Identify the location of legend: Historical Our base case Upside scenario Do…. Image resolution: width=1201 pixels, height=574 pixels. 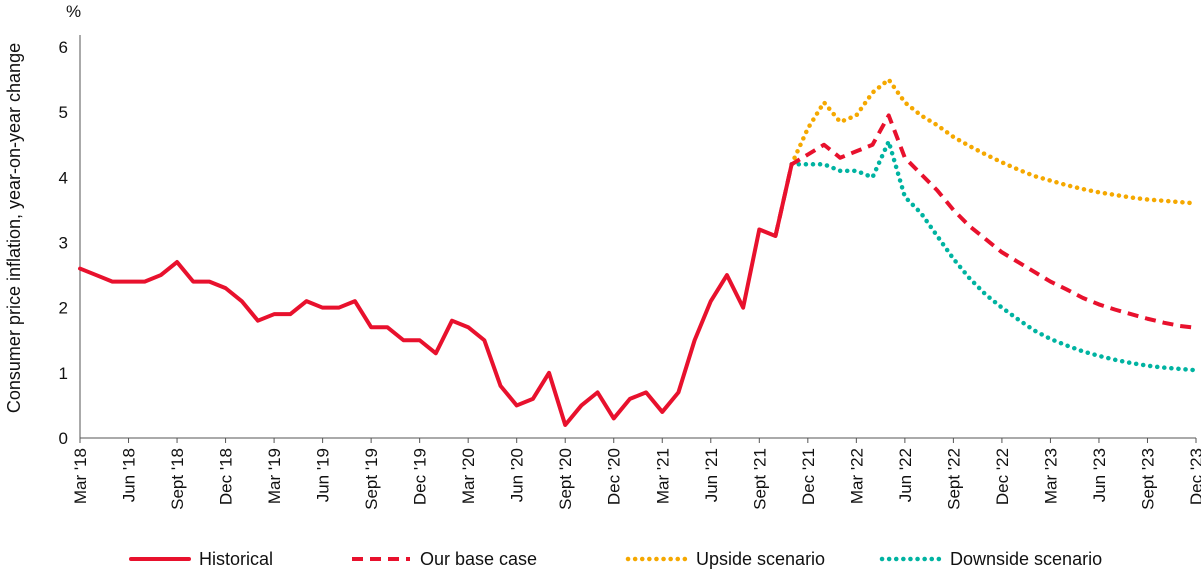
(615, 559).